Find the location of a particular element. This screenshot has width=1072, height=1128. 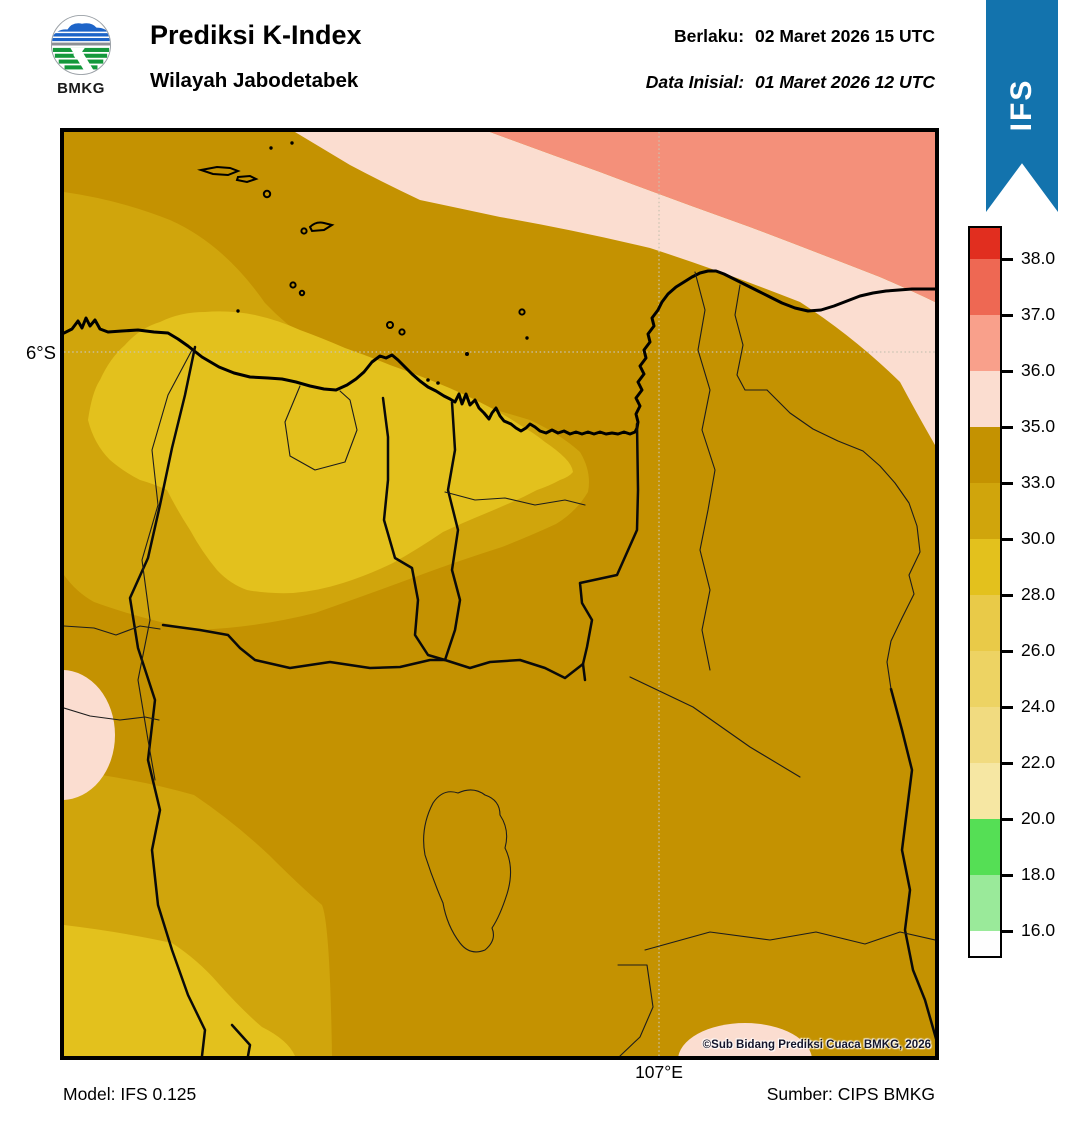

legend-tick-label: 18.0 is located at coordinates (1038, 874).